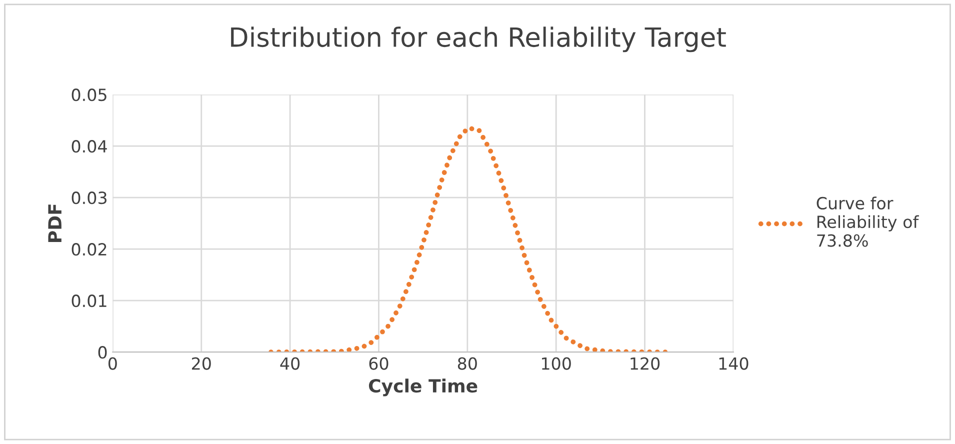  What do you see at coordinates (290, 363) in the screenshot?
I see `x-tick-label: 40` at bounding box center [290, 363].